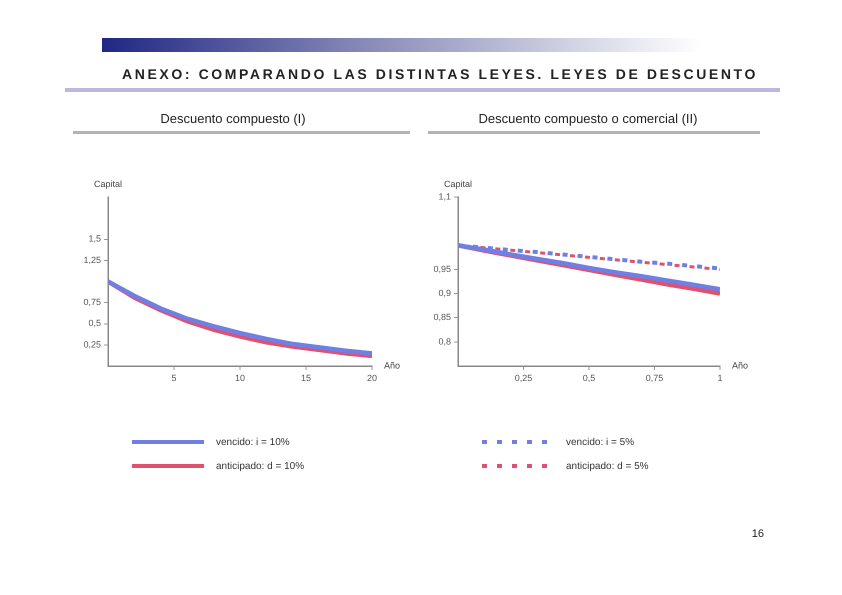 This screenshot has height=595, width=842. I want to click on y-tick-label: 0,95, so click(442, 269).